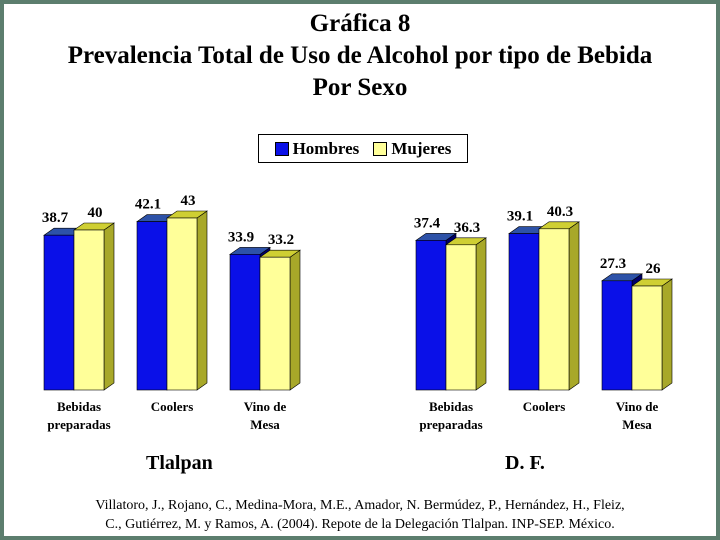  I want to click on category-label-2-3-line-2: Mesa, so click(637, 424).